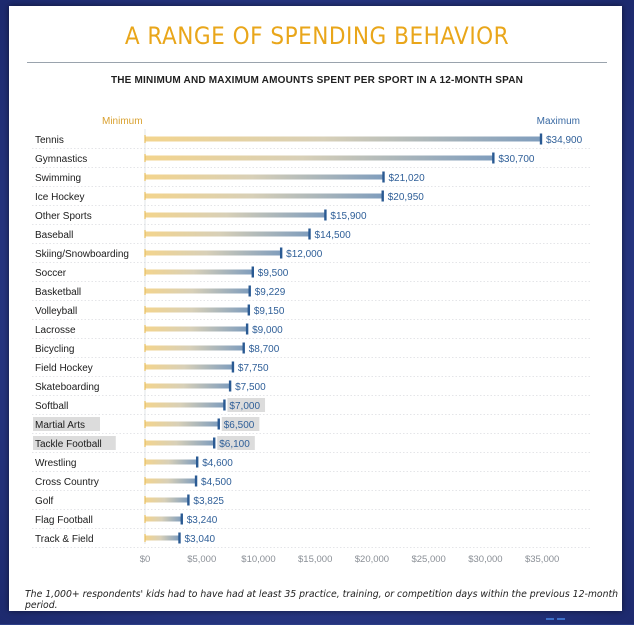 Image resolution: width=634 pixels, height=625 pixels. What do you see at coordinates (82, 254) in the screenshot?
I see `category-label: Skiing/Snowboarding` at bounding box center [82, 254].